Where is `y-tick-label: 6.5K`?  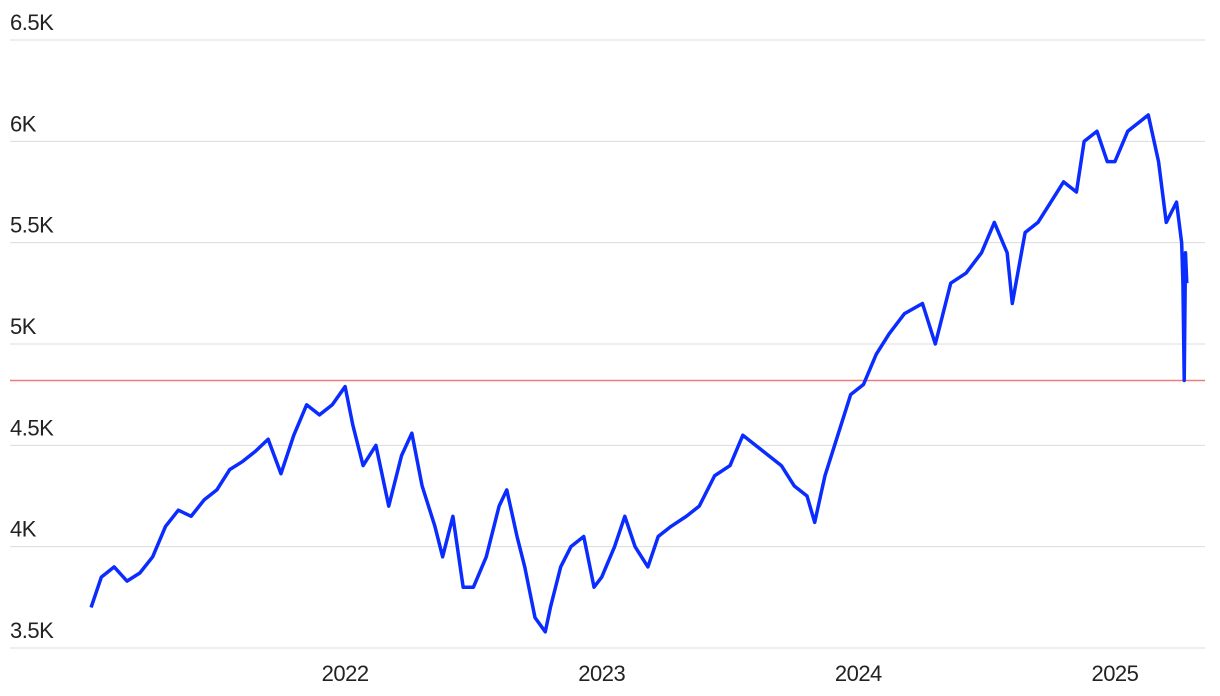
y-tick-label: 6.5K is located at coordinates (32, 22).